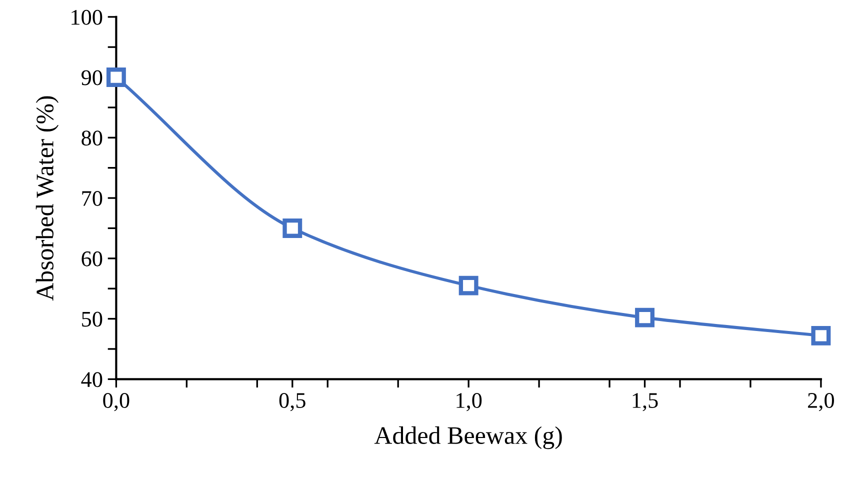  Describe the element at coordinates (292, 402) in the screenshot. I see `x-tick-label: 0,5` at that location.